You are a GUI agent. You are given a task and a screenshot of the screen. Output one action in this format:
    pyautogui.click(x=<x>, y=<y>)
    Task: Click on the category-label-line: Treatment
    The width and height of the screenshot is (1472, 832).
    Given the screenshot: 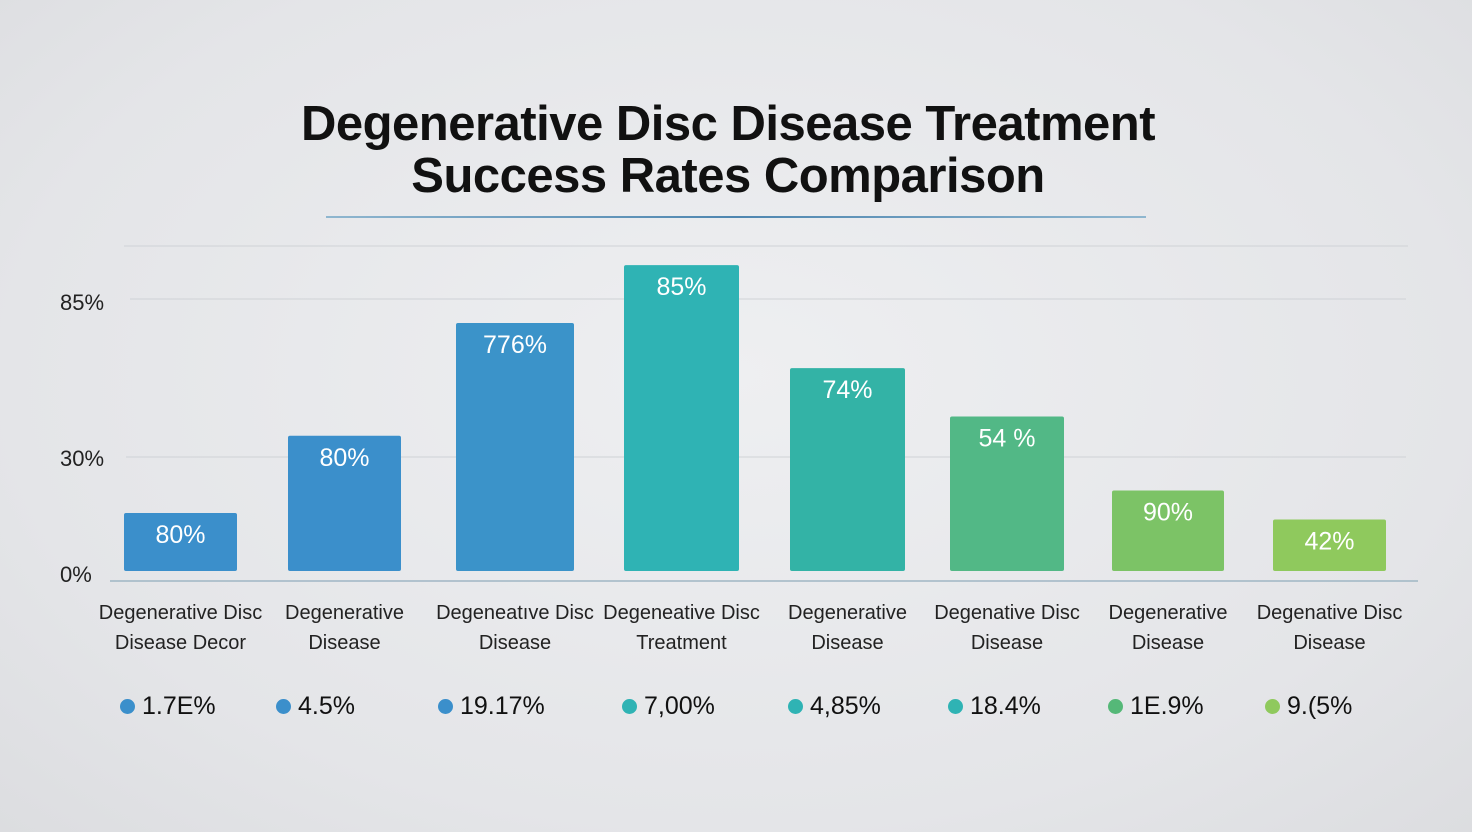 What is the action you would take?
    pyautogui.click(x=681, y=643)
    